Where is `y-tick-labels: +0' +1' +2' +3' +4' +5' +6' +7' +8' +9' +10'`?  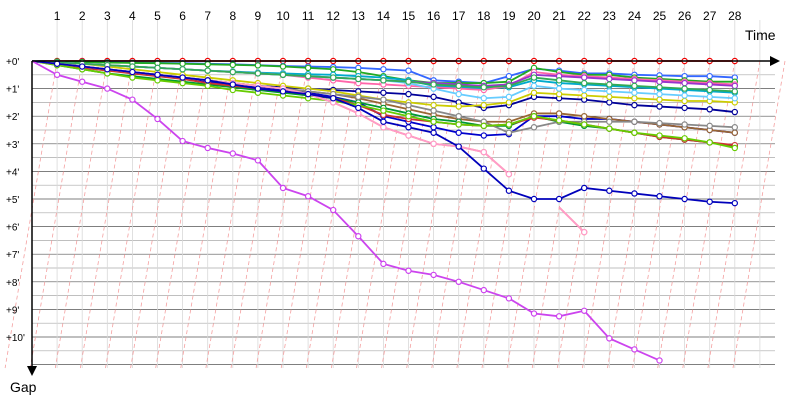
y-tick-labels: +0' +1' +2' +3' +4' +5' +6' +7' +8' +9' +10' is located at coordinates (15, 200).